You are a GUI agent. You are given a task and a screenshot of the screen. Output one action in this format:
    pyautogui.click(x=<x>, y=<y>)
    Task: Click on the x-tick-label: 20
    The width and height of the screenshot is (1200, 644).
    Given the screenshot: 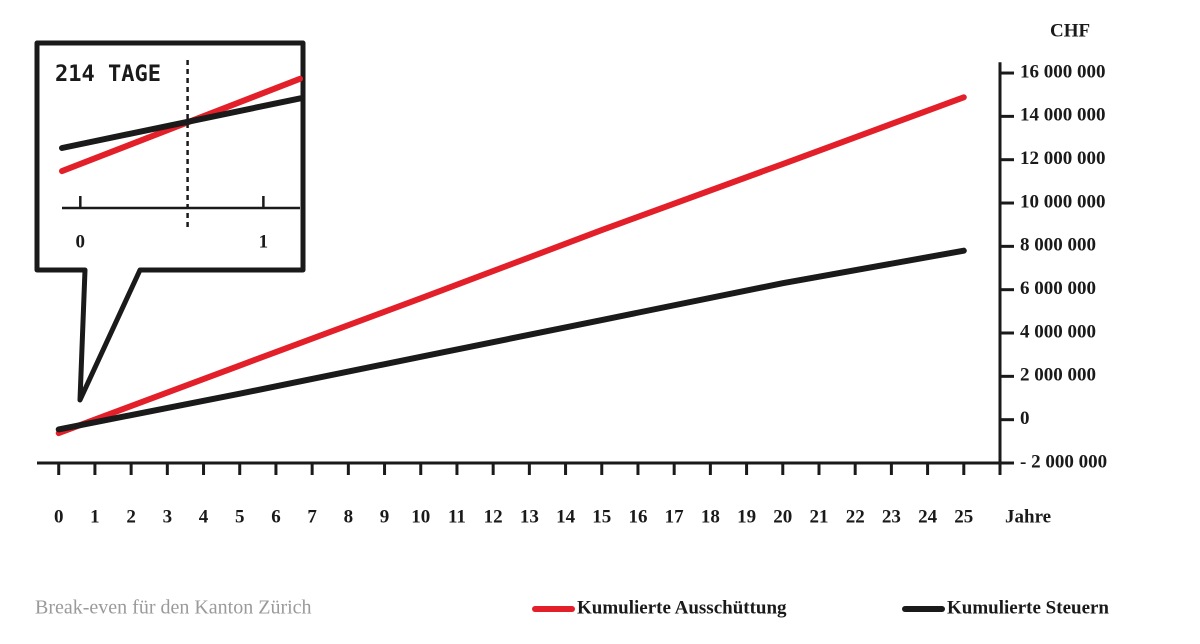 What is the action you would take?
    pyautogui.click(x=782, y=516)
    